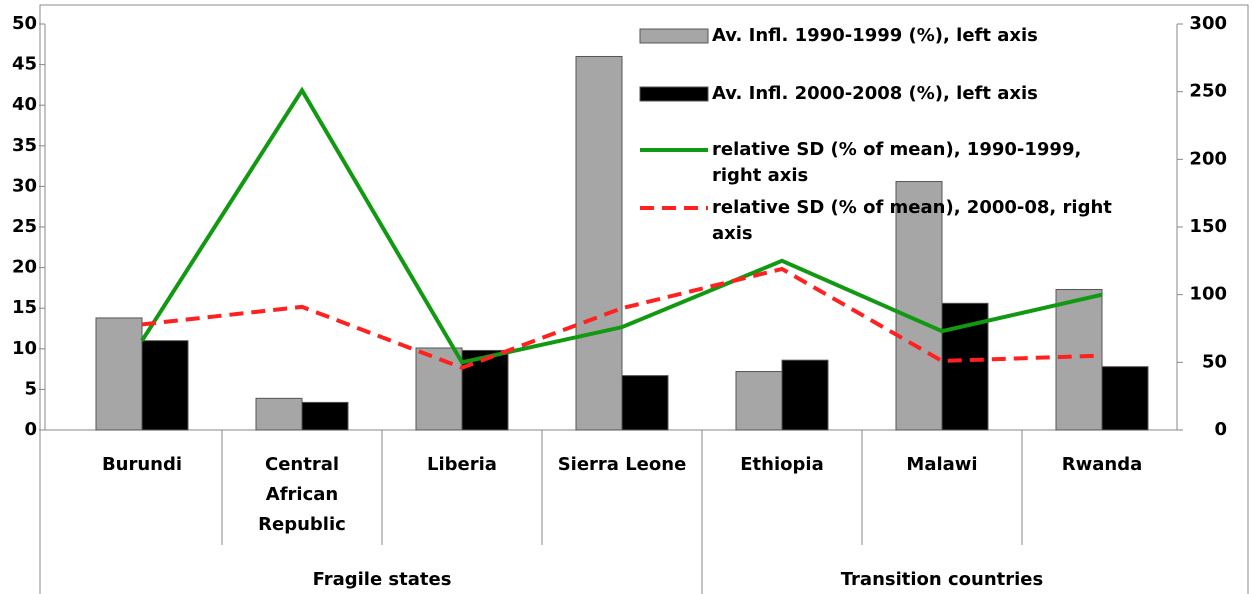 Image resolution: width=1253 pixels, height=594 pixels. I want to click on y2-tick-label: 200, so click(1208, 158).